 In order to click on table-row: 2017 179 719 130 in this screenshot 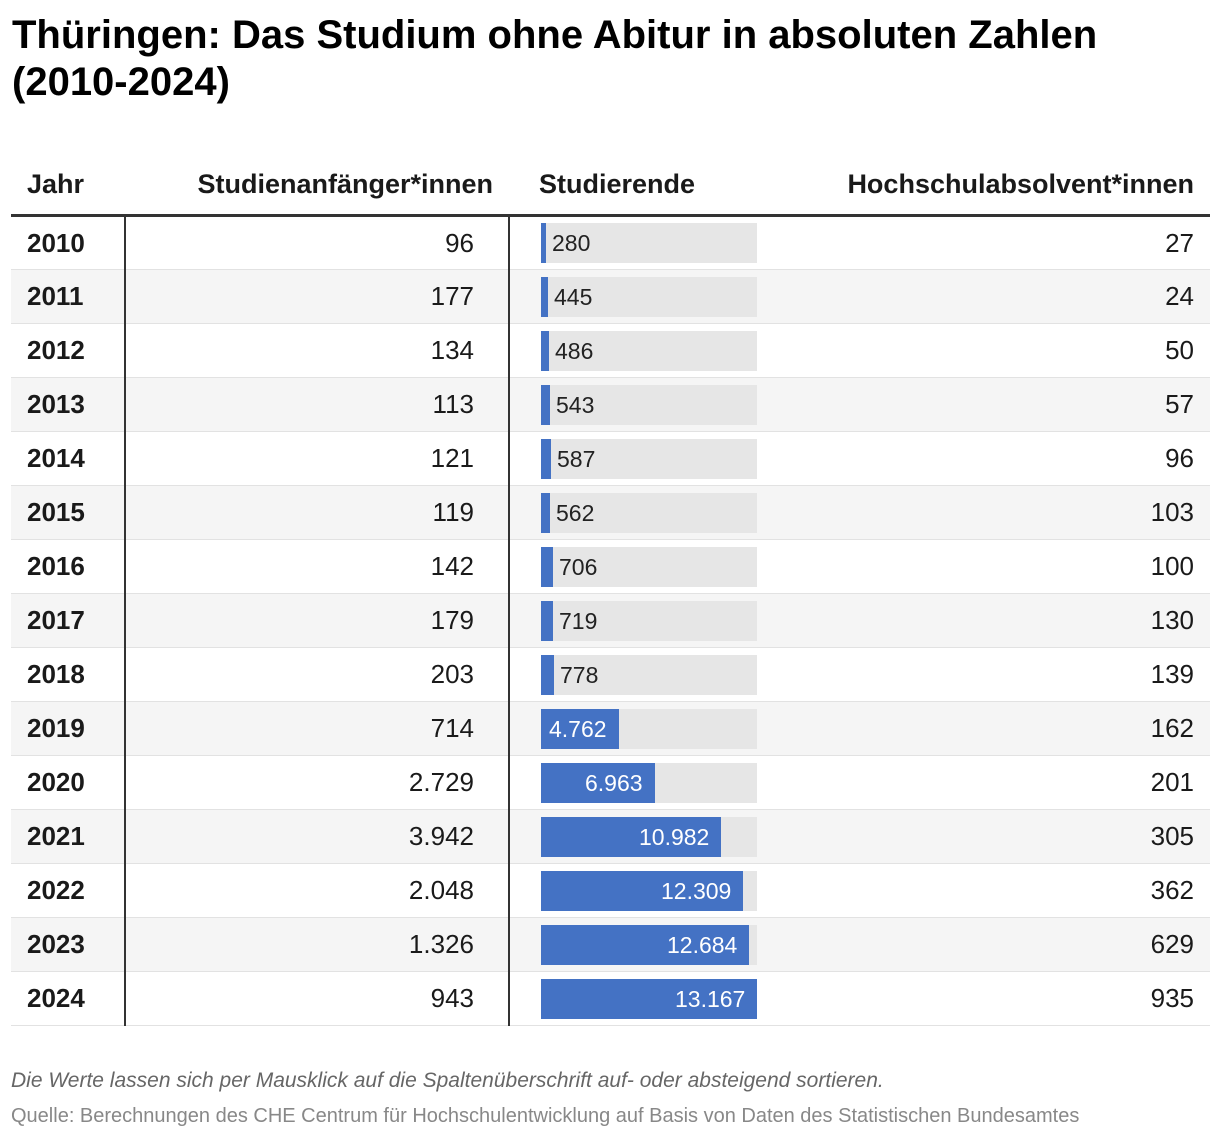, I will do `click(610, 620)`.